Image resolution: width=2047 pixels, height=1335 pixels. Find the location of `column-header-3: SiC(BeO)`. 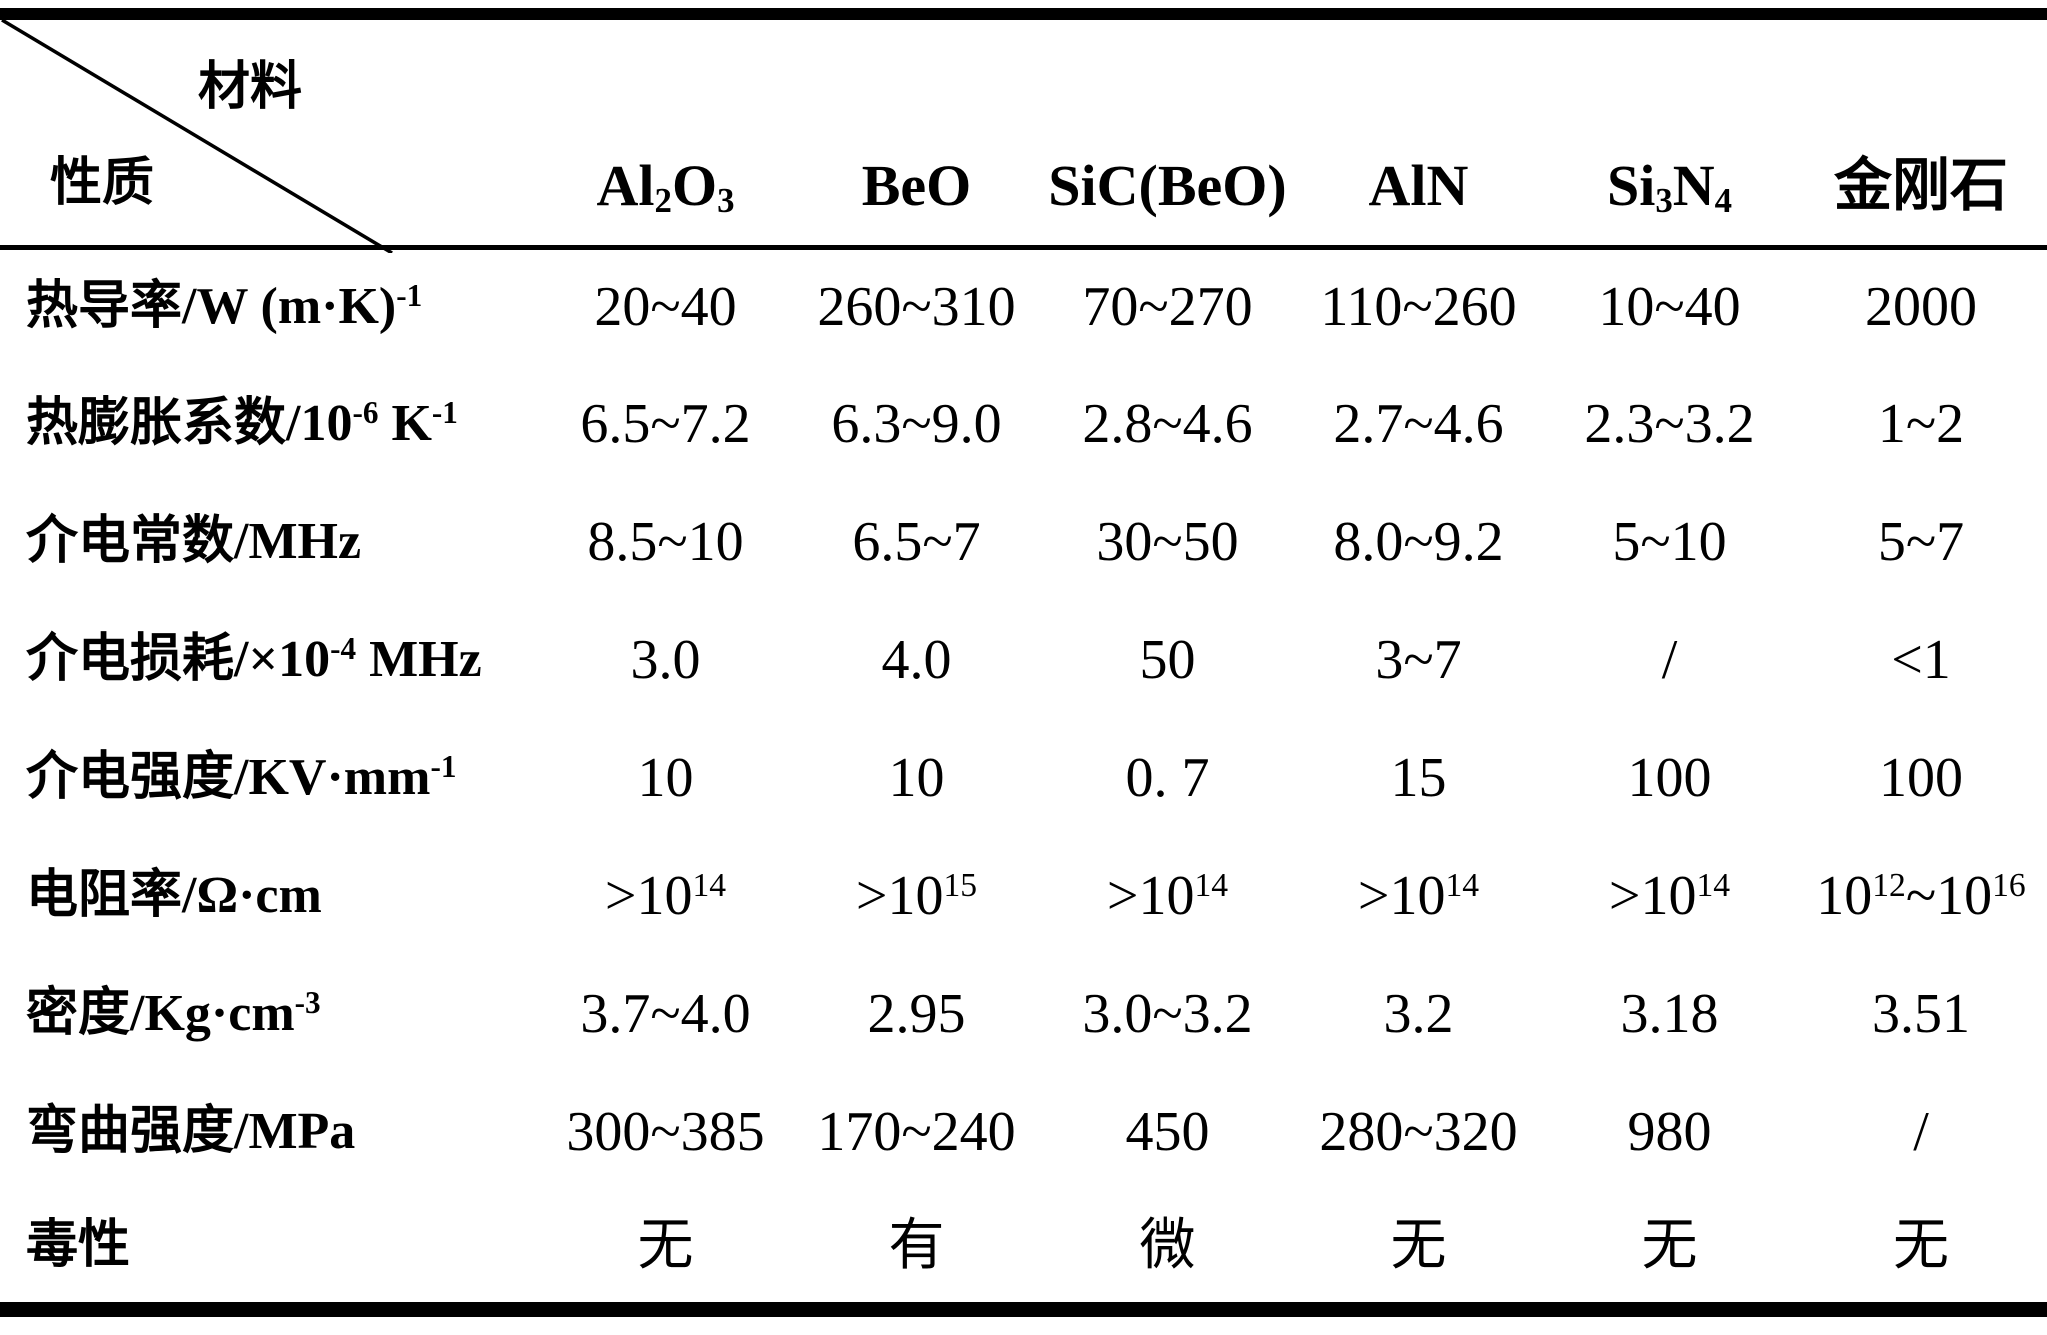

column-header-3: SiC(BeO) is located at coordinates (1167, 185).